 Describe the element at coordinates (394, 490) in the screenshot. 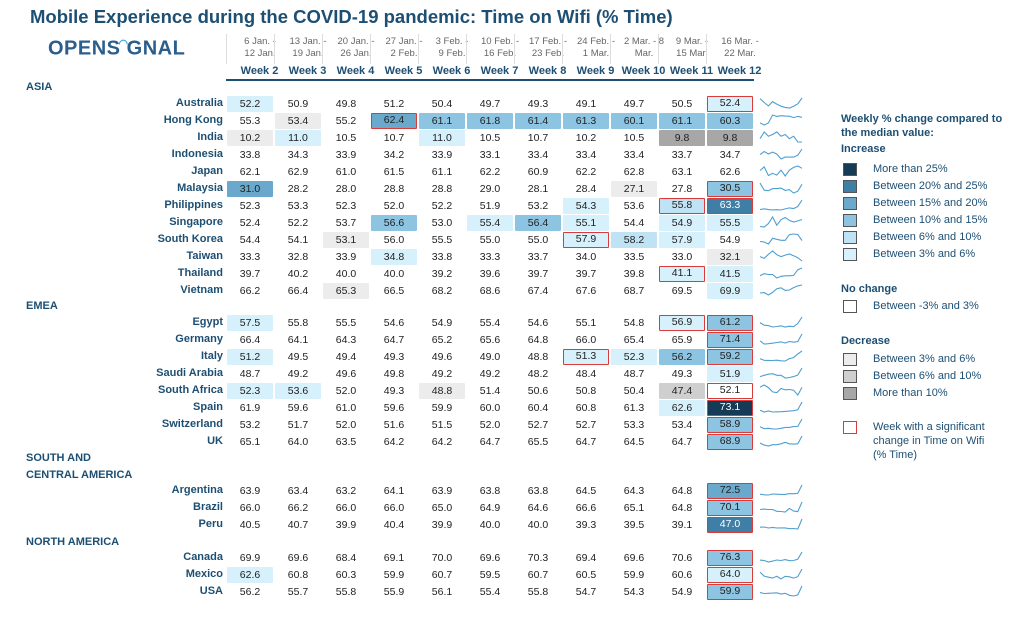

I see `data-cell: 64.1` at that location.